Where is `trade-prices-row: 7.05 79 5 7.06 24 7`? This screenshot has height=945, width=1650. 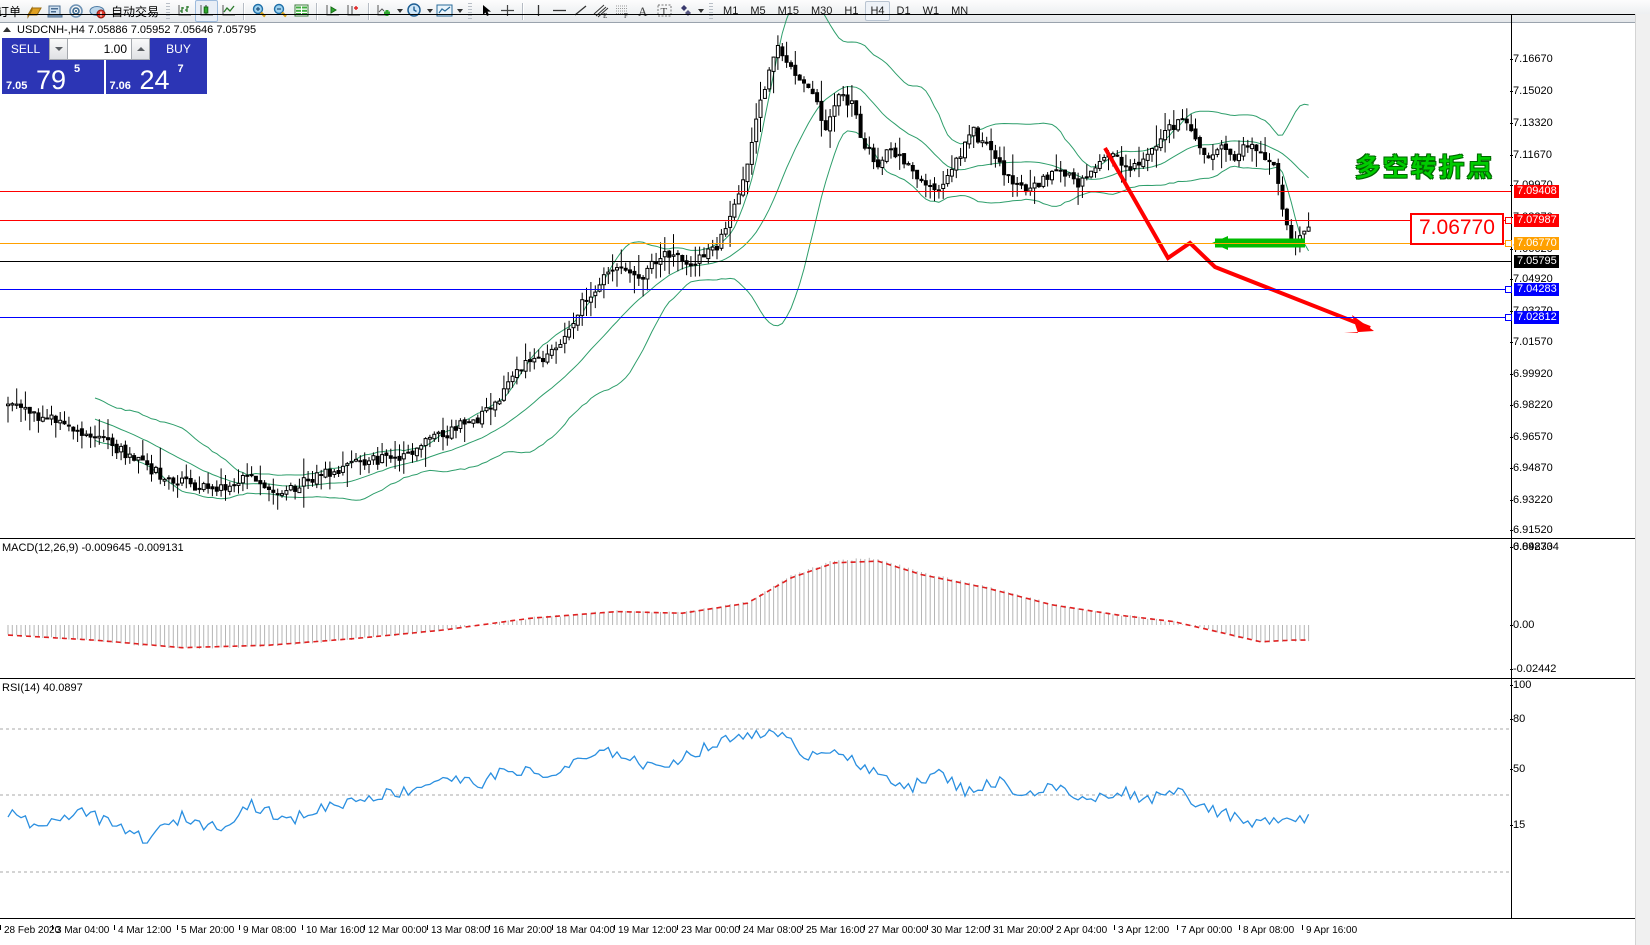
trade-prices-row: 7.05 79 5 7.06 24 7 is located at coordinates (104, 77).